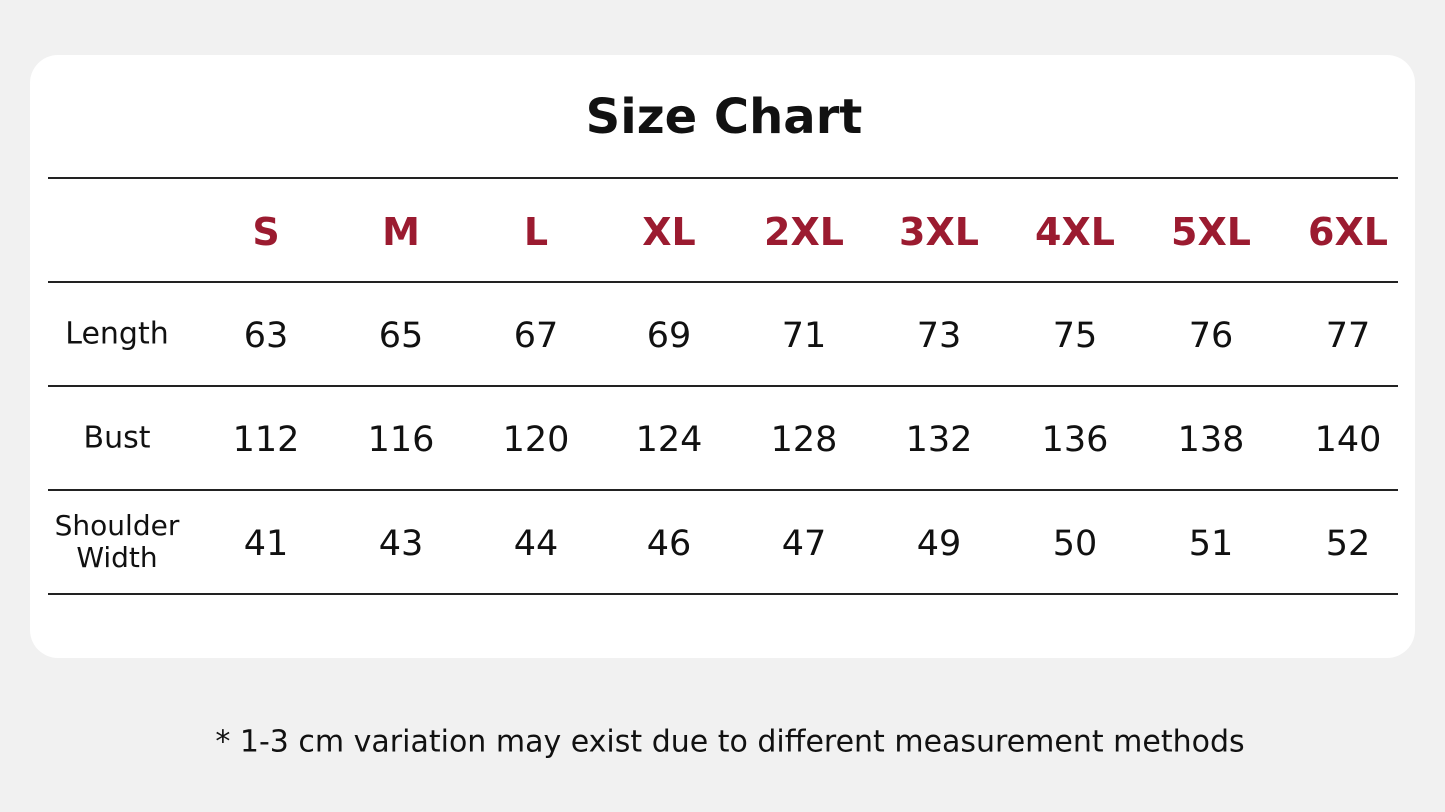 The width and height of the screenshot is (1445, 812). I want to click on row-label: Shoulder Width, so click(117, 541).